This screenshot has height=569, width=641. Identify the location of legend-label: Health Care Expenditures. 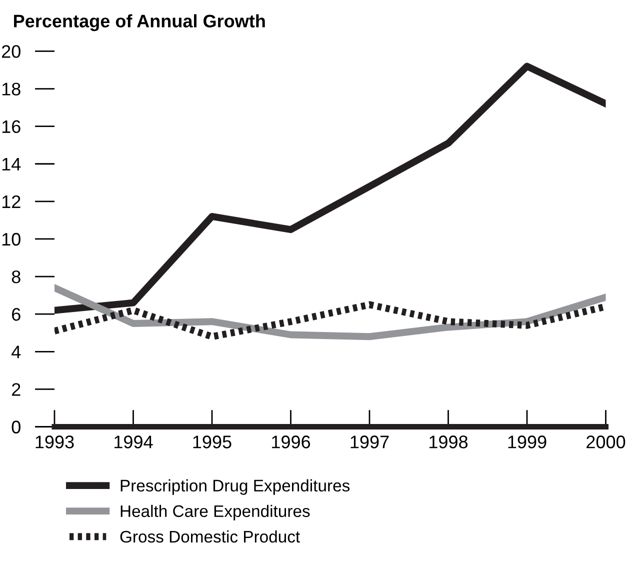
(215, 512).